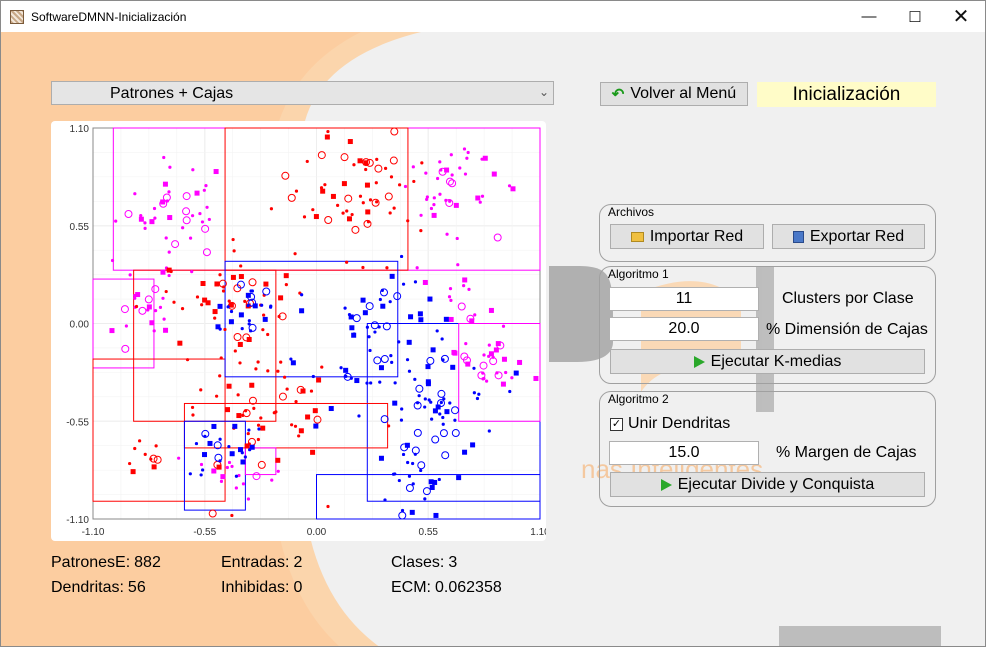 Image resolution: width=986 pixels, height=647 pixels. What do you see at coordinates (915, 17) in the screenshot?
I see `maximize-button: ☐` at bounding box center [915, 17].